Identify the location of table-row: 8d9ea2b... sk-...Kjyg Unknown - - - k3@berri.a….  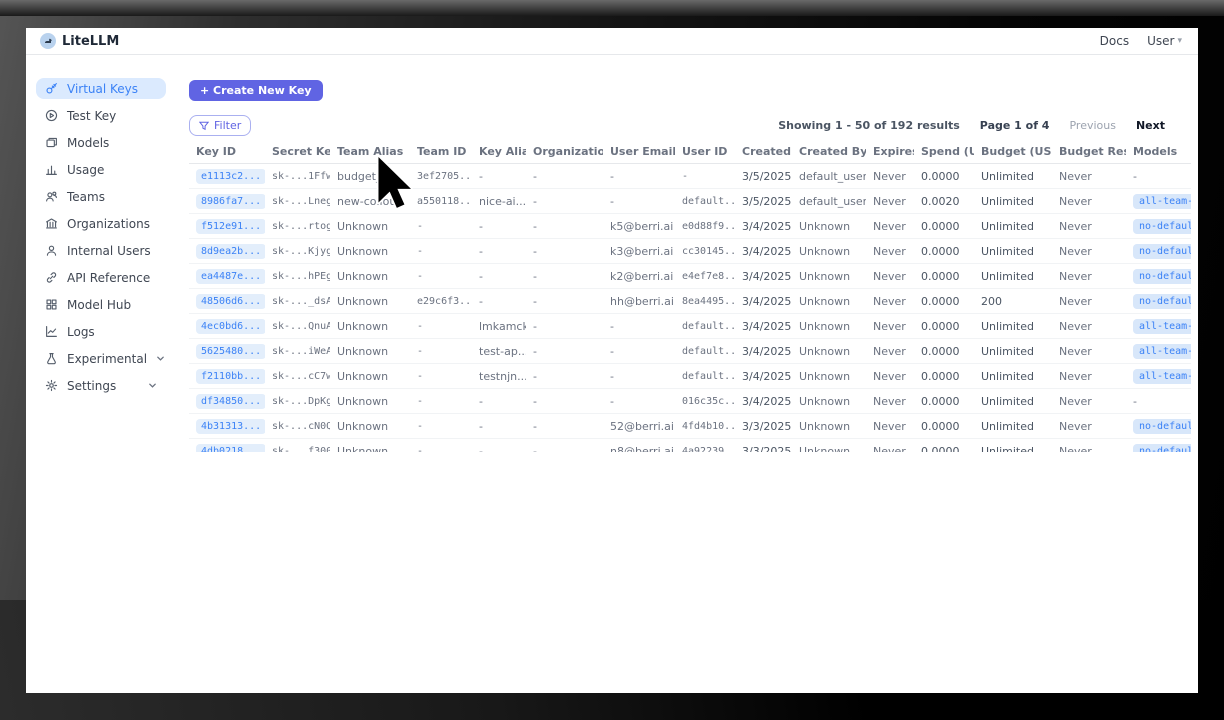
(690, 251).